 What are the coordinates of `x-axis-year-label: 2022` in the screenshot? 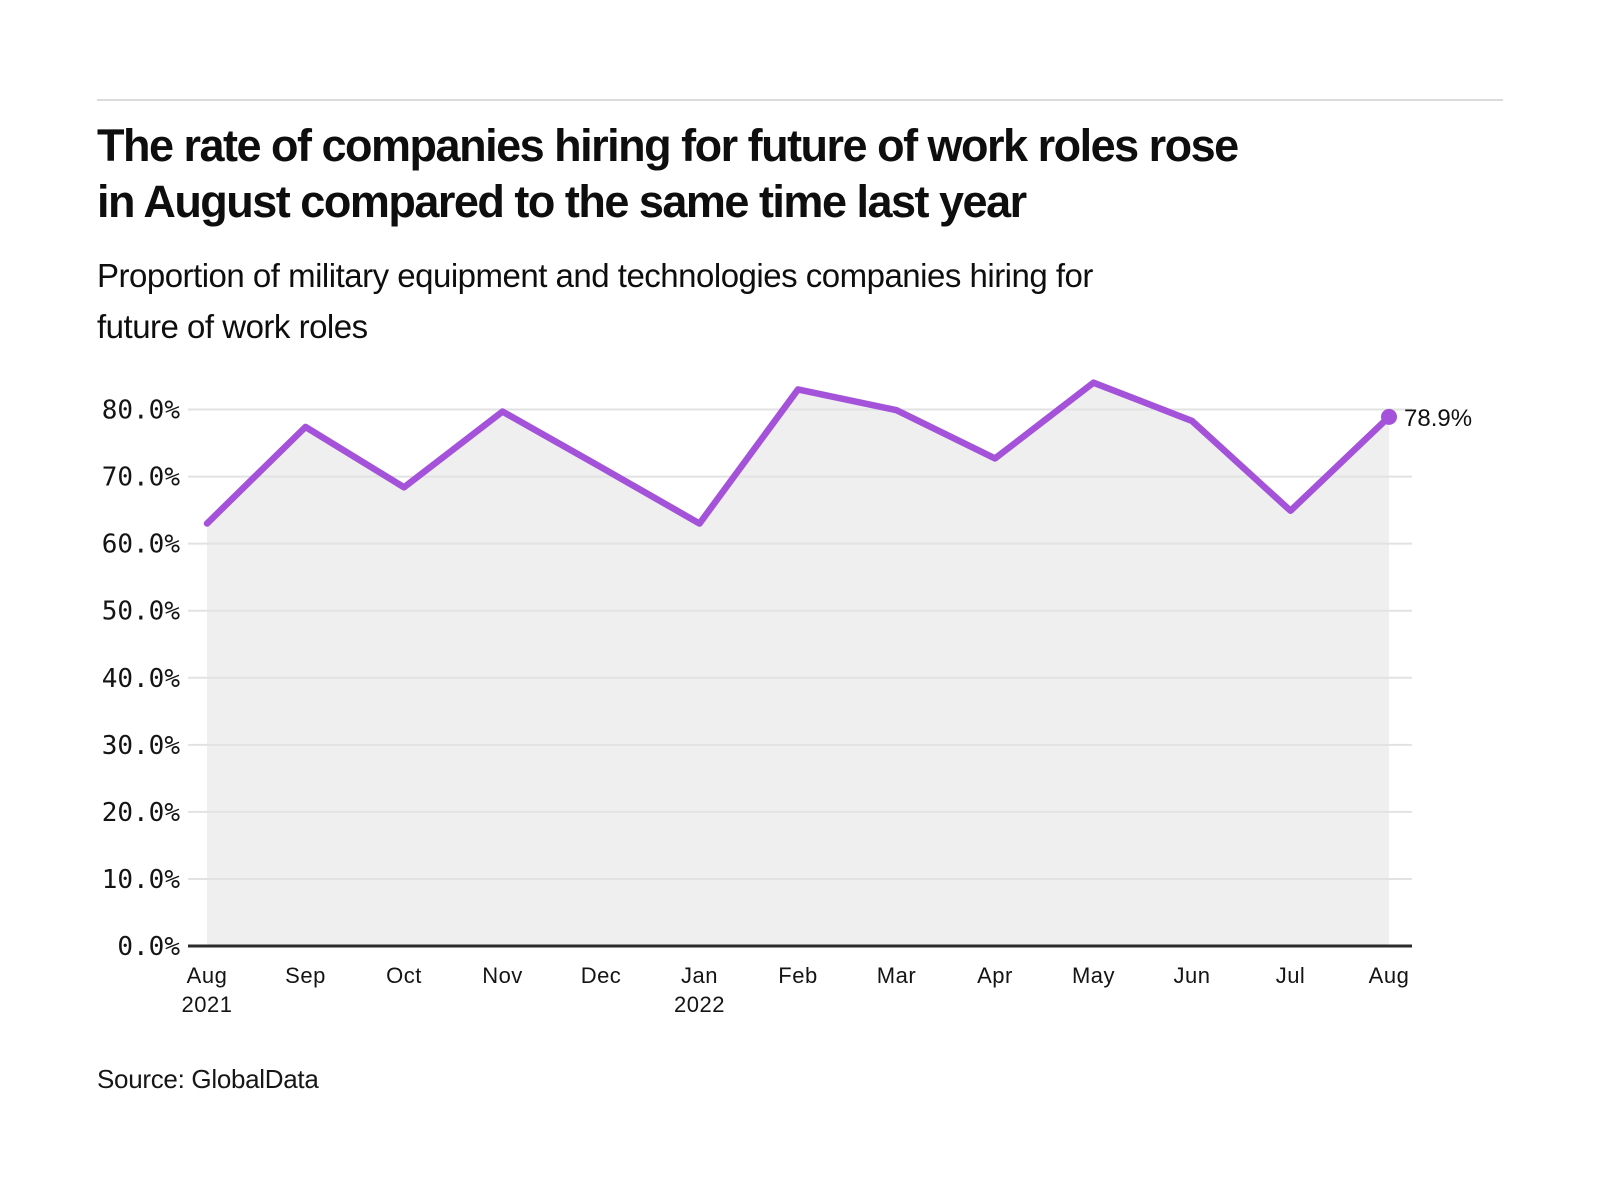 It's located at (699, 1004).